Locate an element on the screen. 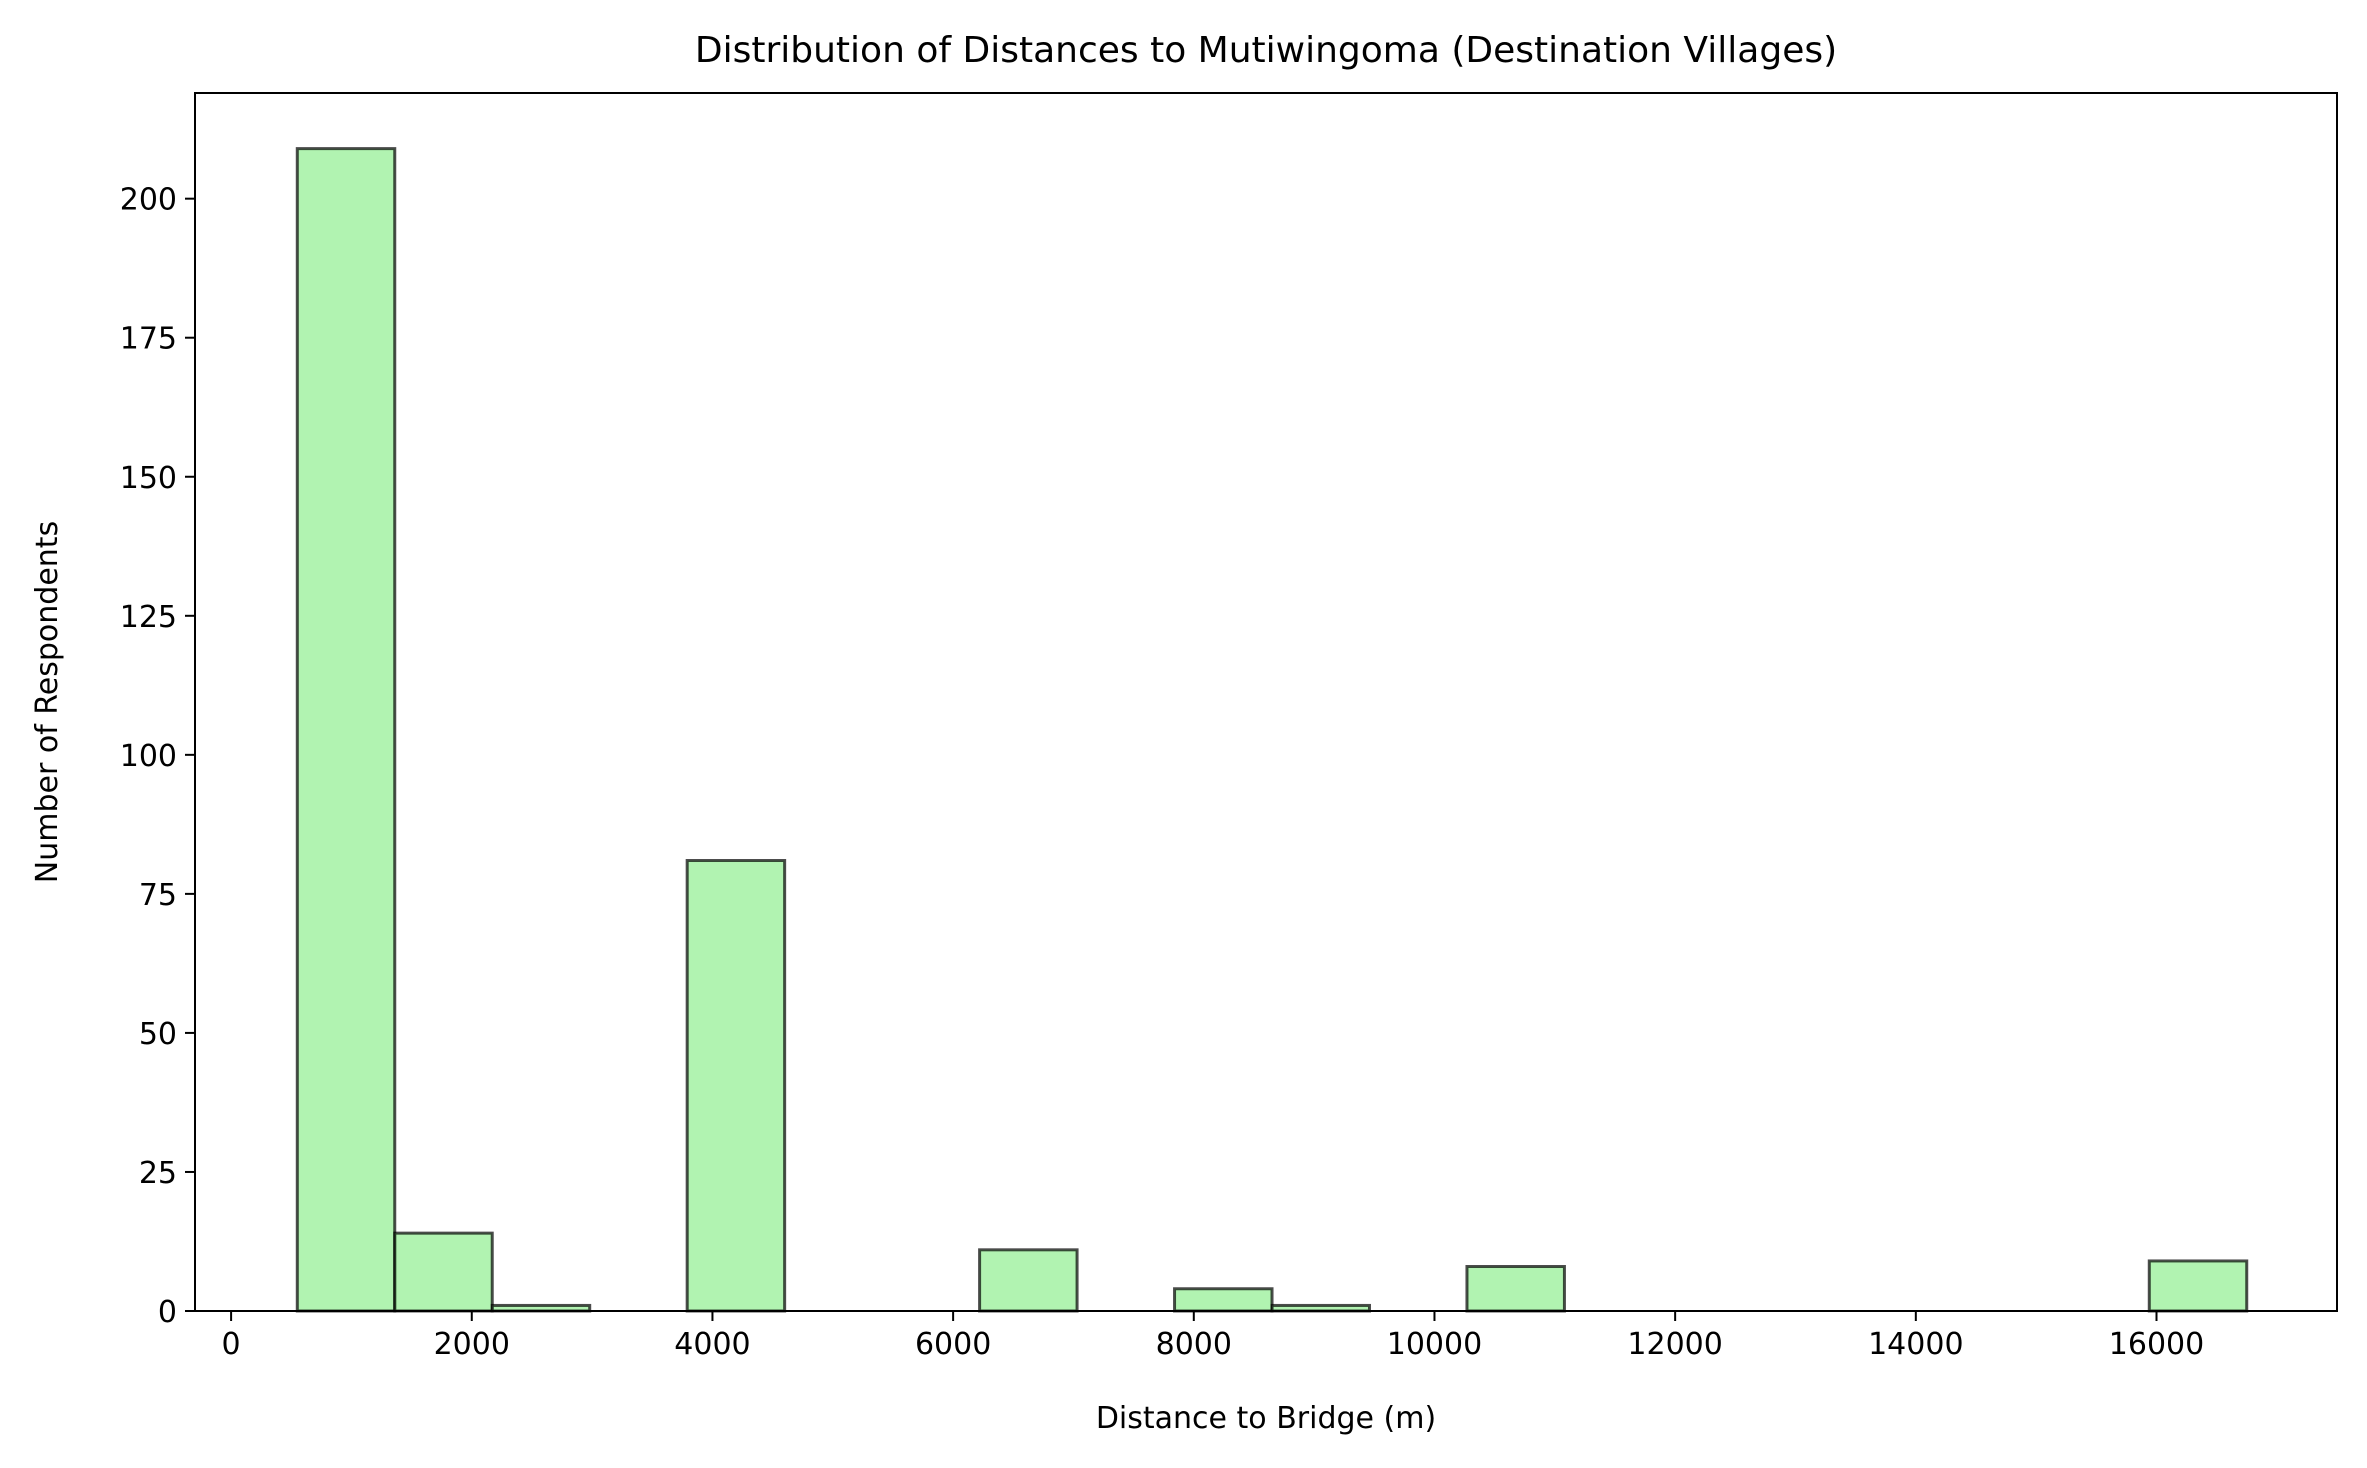 This screenshot has height=1468, width=2367. y-tick-label: 125 is located at coordinates (148, 617).